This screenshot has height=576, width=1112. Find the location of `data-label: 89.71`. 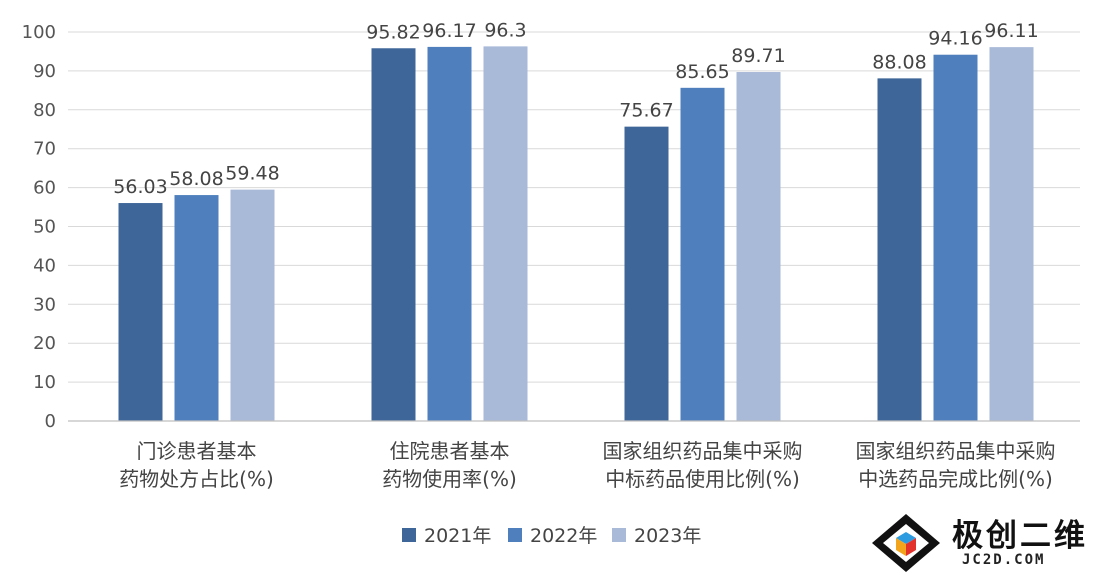

data-label: 89.71 is located at coordinates (758, 56).